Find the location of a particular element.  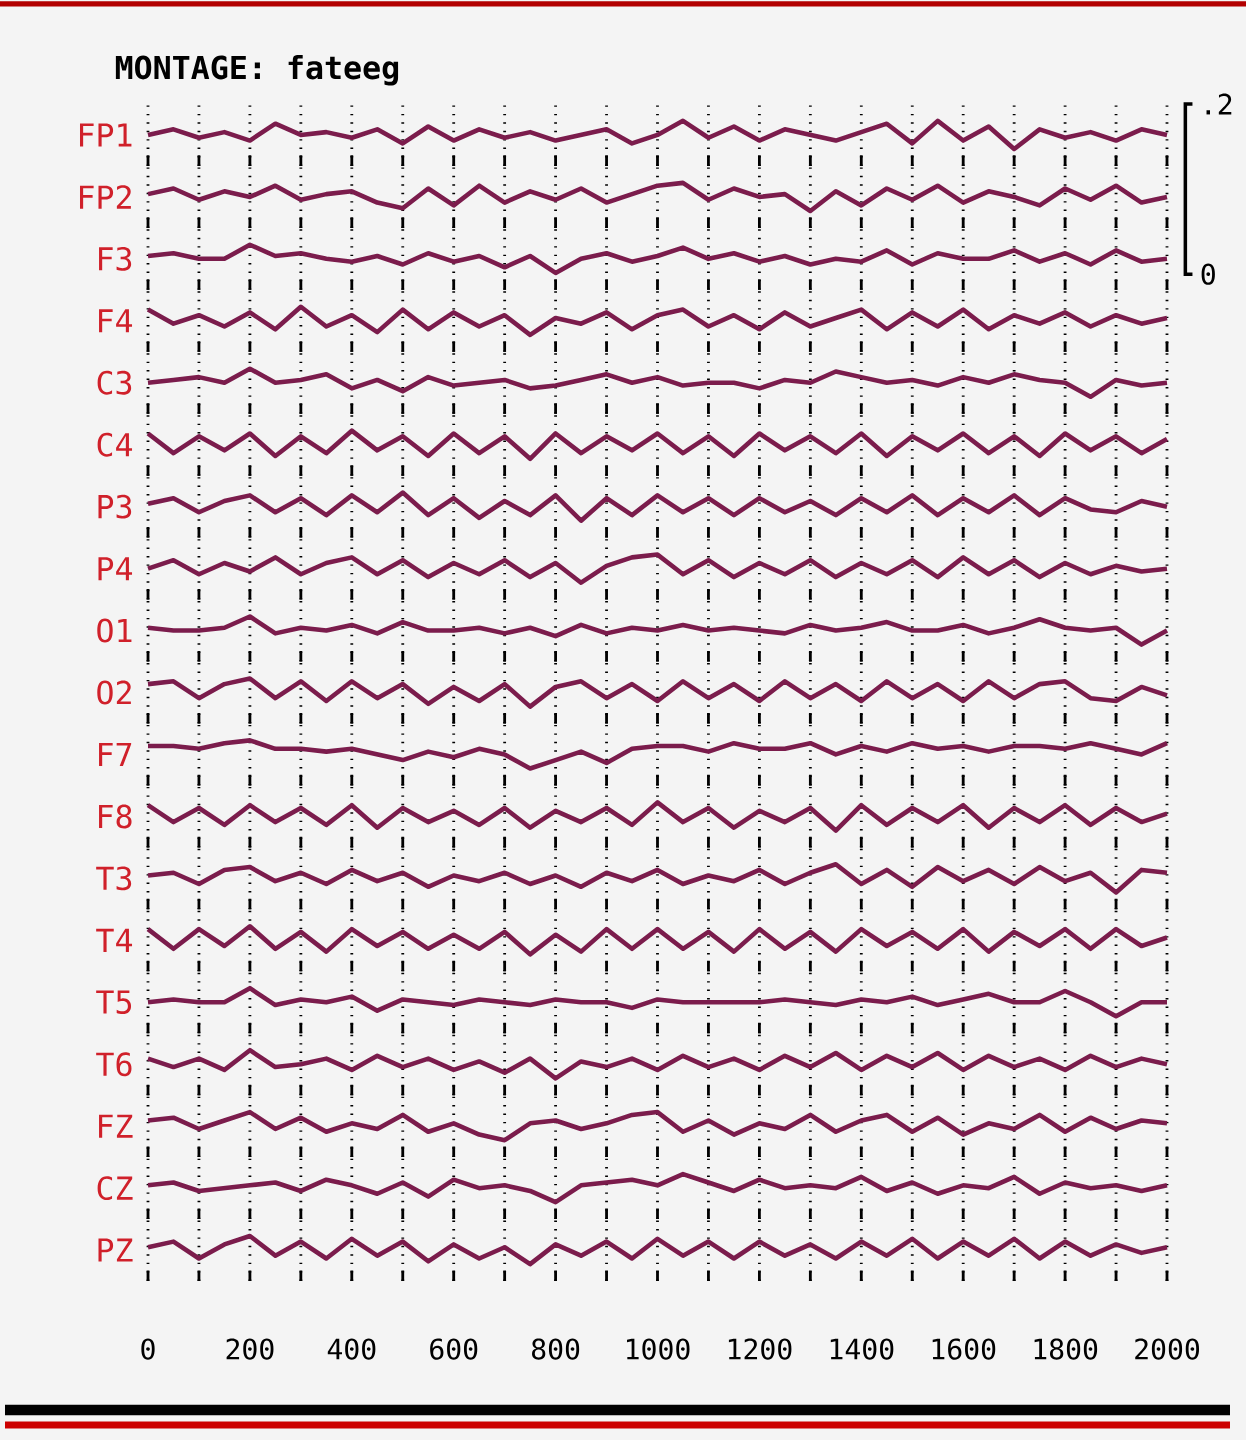

y-axis-title: C3 is located at coordinates (114, 382).